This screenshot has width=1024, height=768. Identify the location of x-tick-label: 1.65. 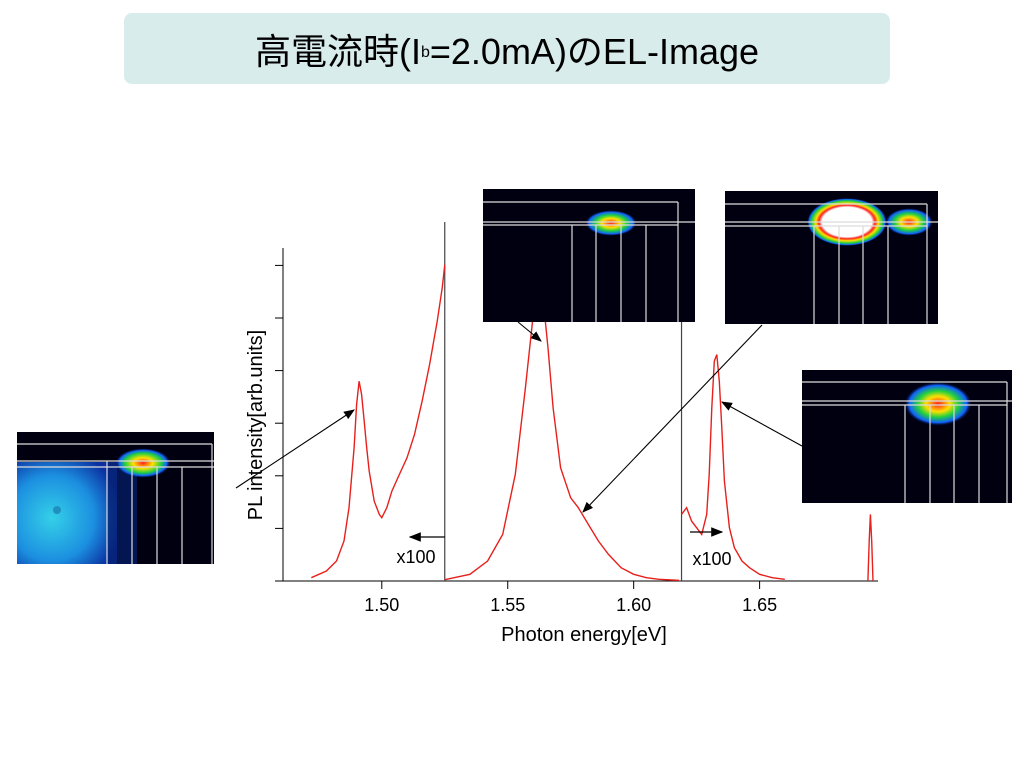
(759, 605).